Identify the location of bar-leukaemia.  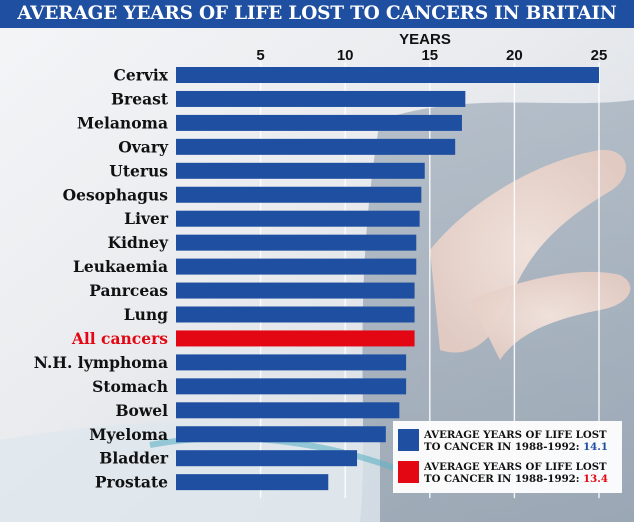
(296, 266).